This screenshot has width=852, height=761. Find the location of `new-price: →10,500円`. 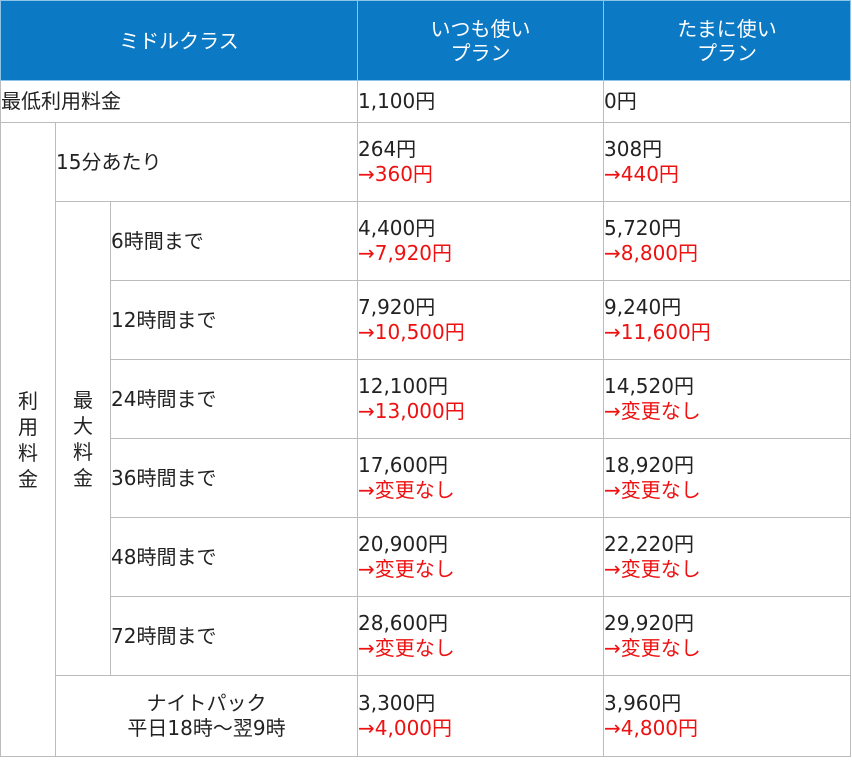

new-price: →10,500円 is located at coordinates (411, 332).